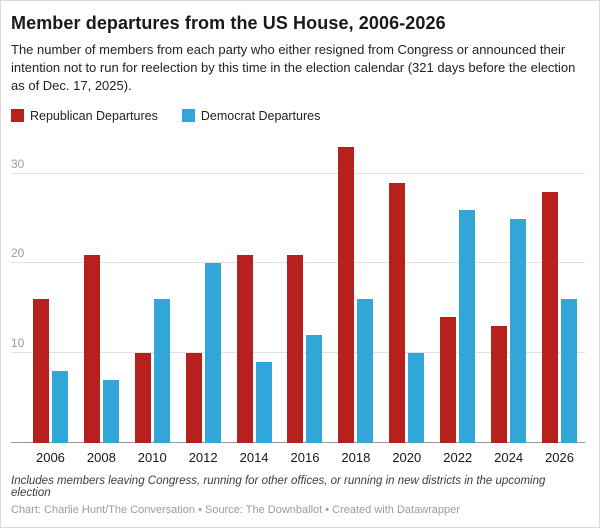  I want to click on gridline, so click(298, 173).